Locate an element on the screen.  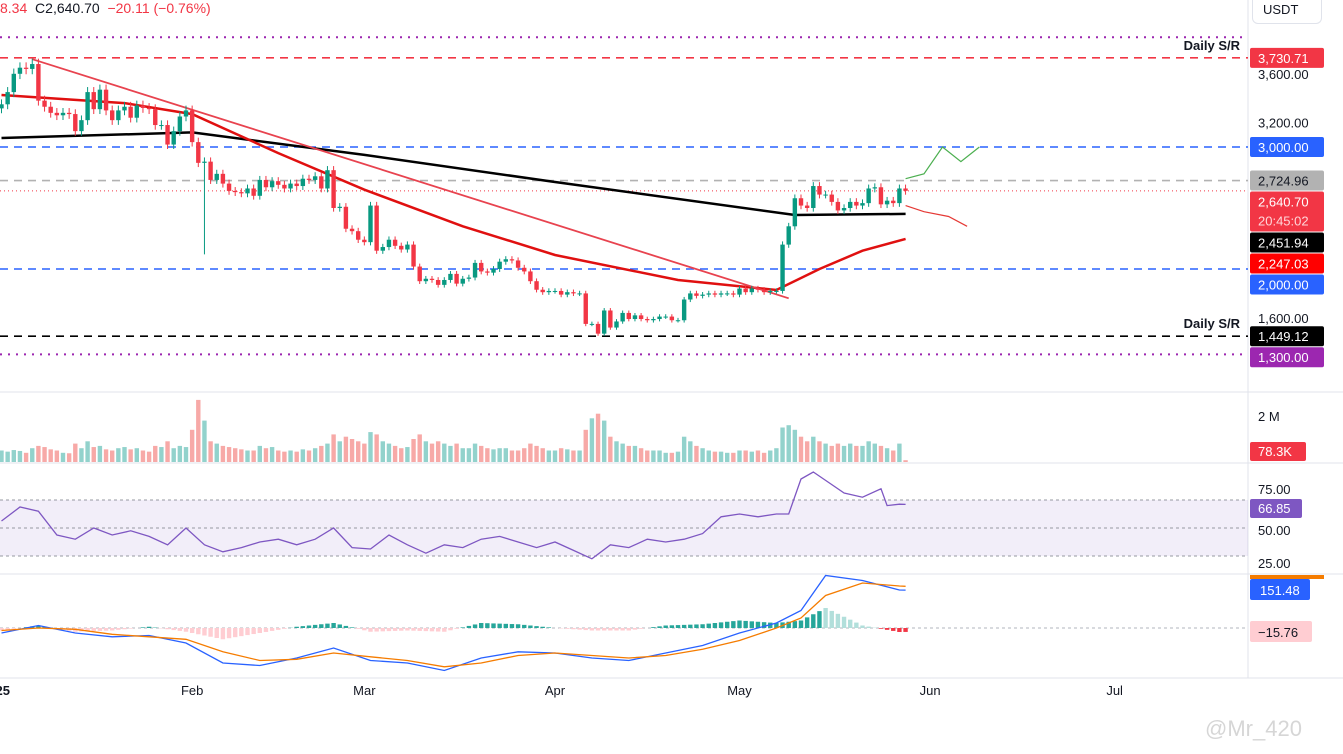
currency-selector: USDT is located at coordinates (1287, 12).